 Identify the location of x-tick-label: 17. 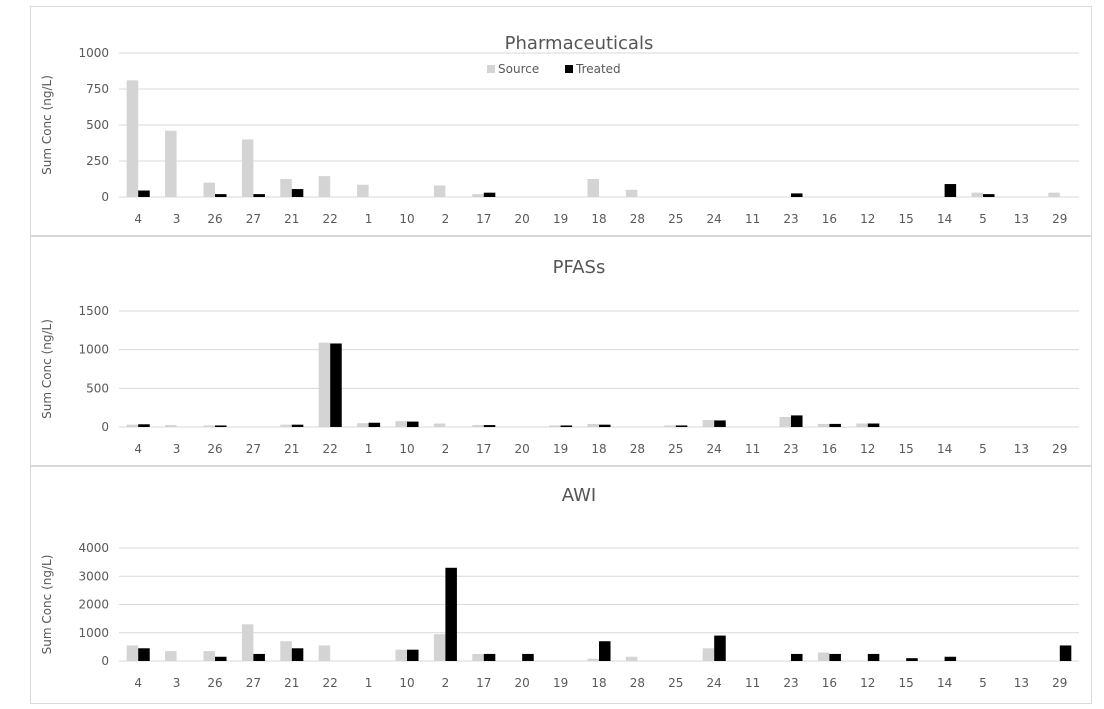
(483, 219).